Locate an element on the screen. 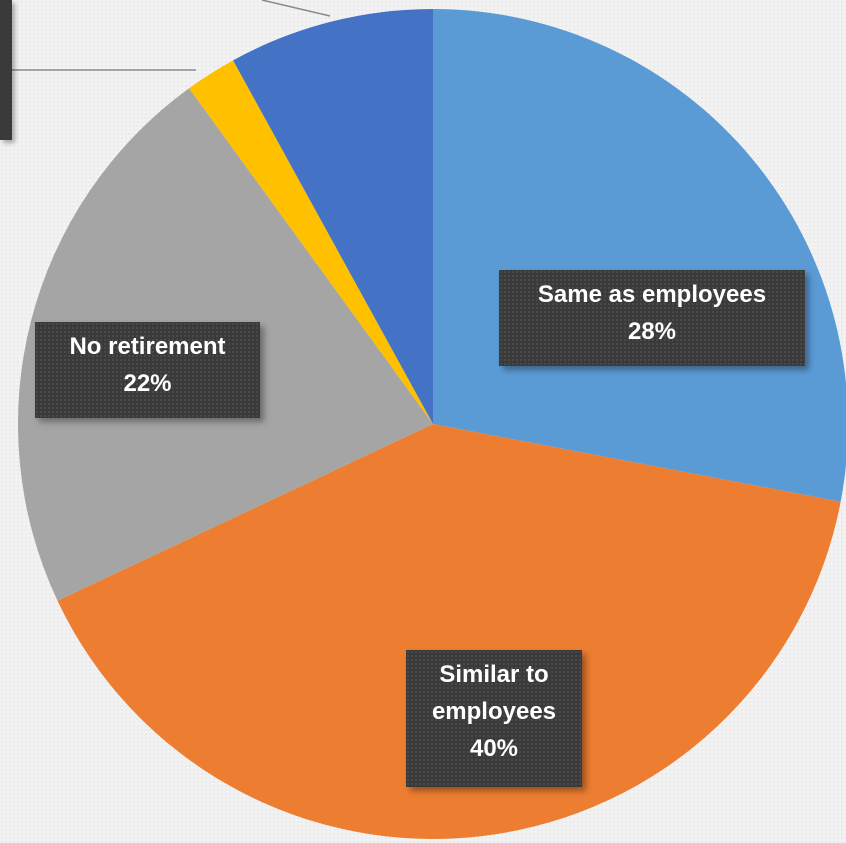  data-label-no-retirement: No retirement 22% is located at coordinates (147, 370).